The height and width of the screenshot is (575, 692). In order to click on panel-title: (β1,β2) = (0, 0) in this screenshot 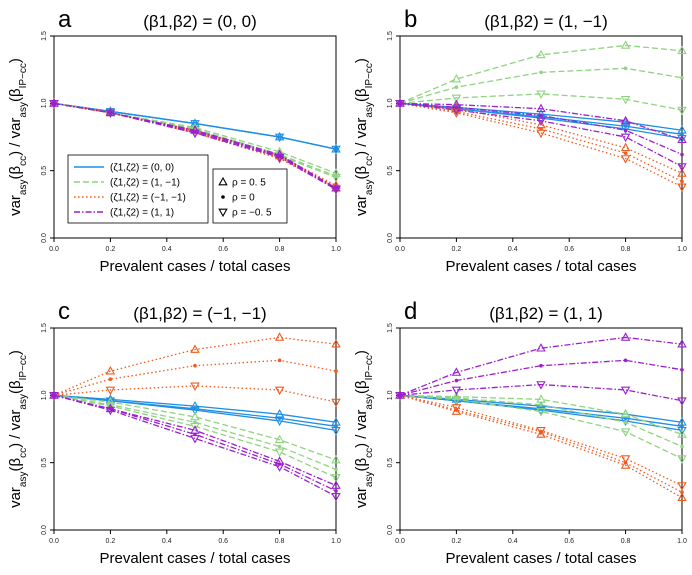, I will do `click(200, 21)`.